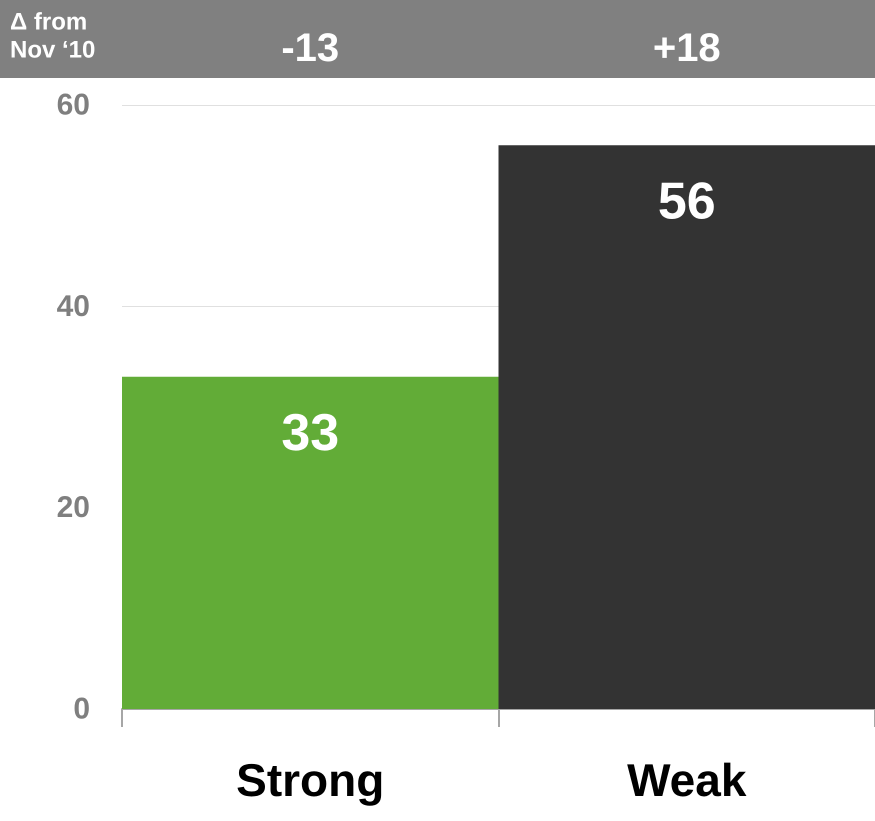 The height and width of the screenshot is (821, 875). Describe the element at coordinates (81, 709) in the screenshot. I see `y-tick-label: 0` at that location.